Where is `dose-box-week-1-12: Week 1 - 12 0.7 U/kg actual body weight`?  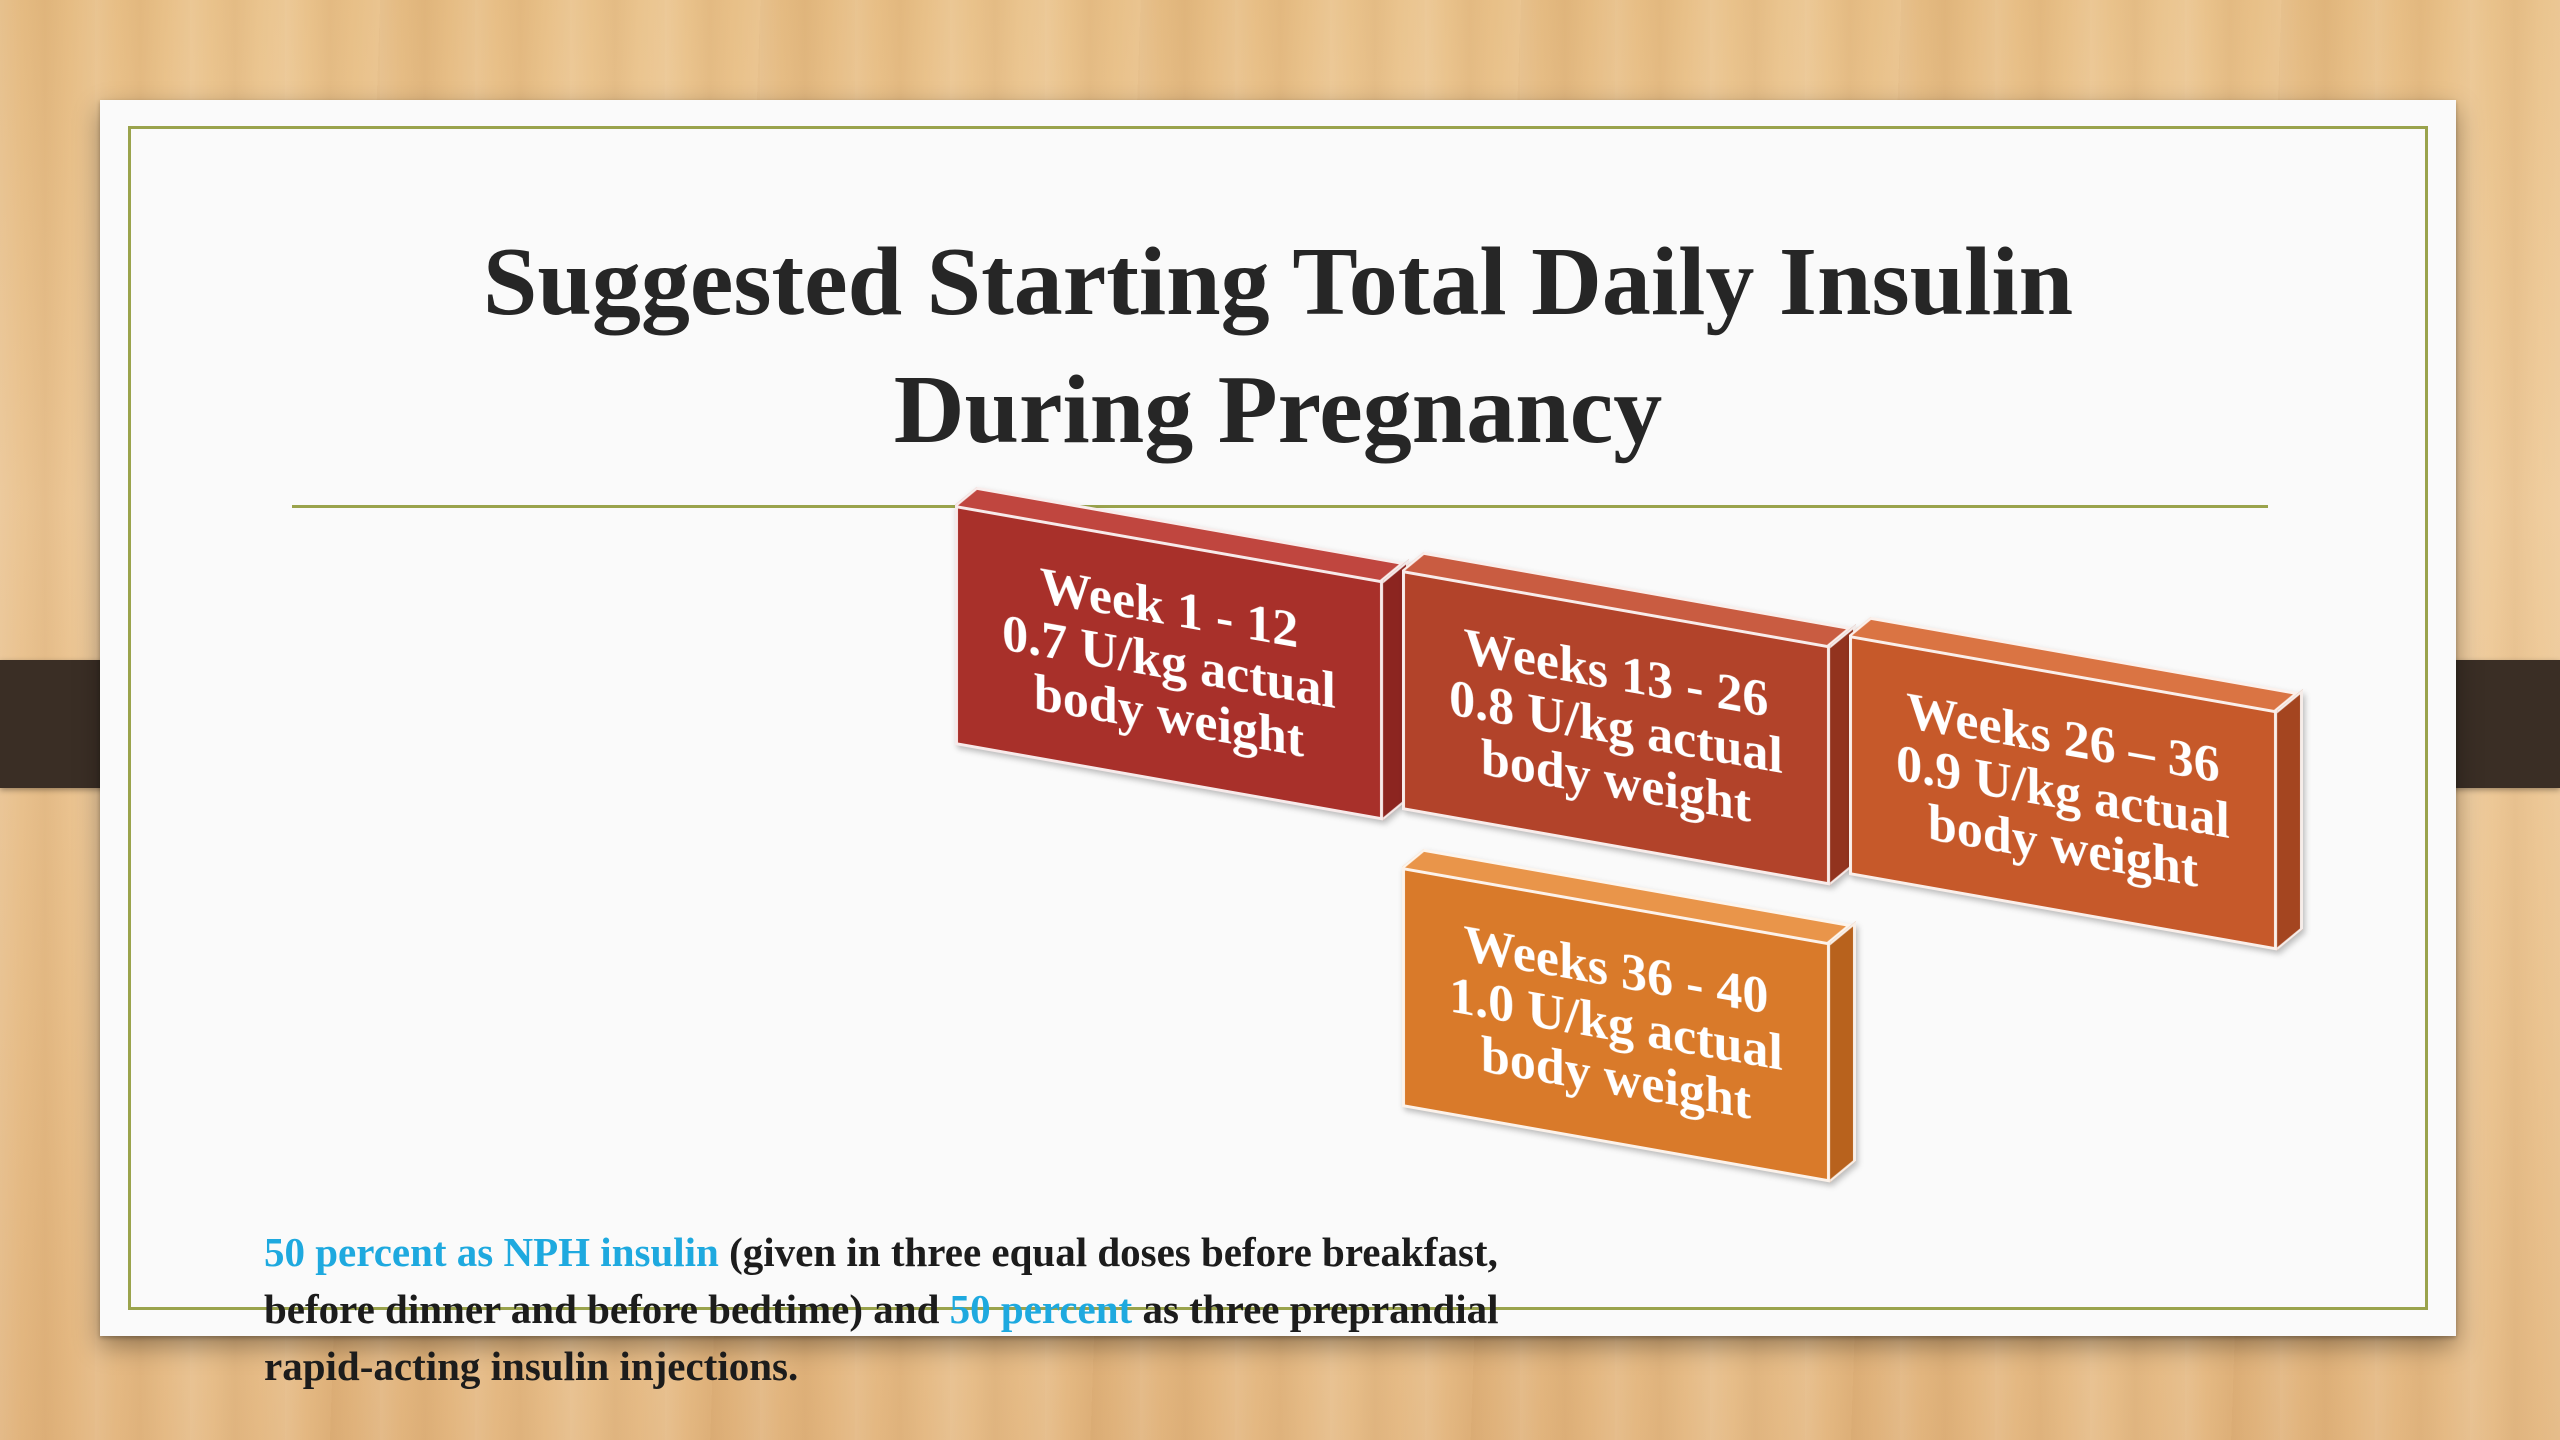 dose-box-week-1-12: Week 1 - 12 0.7 U/kg actual body weight is located at coordinates (1182, 653).